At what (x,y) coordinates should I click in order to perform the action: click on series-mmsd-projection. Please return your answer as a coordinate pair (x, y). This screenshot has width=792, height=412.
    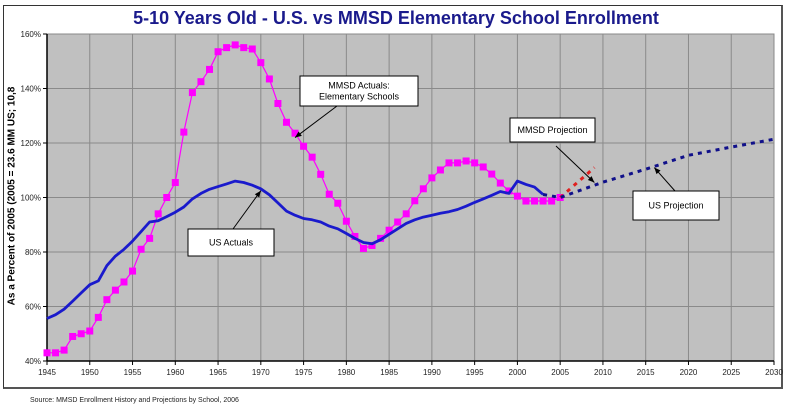
    Looking at the image, I should click on (577, 182).